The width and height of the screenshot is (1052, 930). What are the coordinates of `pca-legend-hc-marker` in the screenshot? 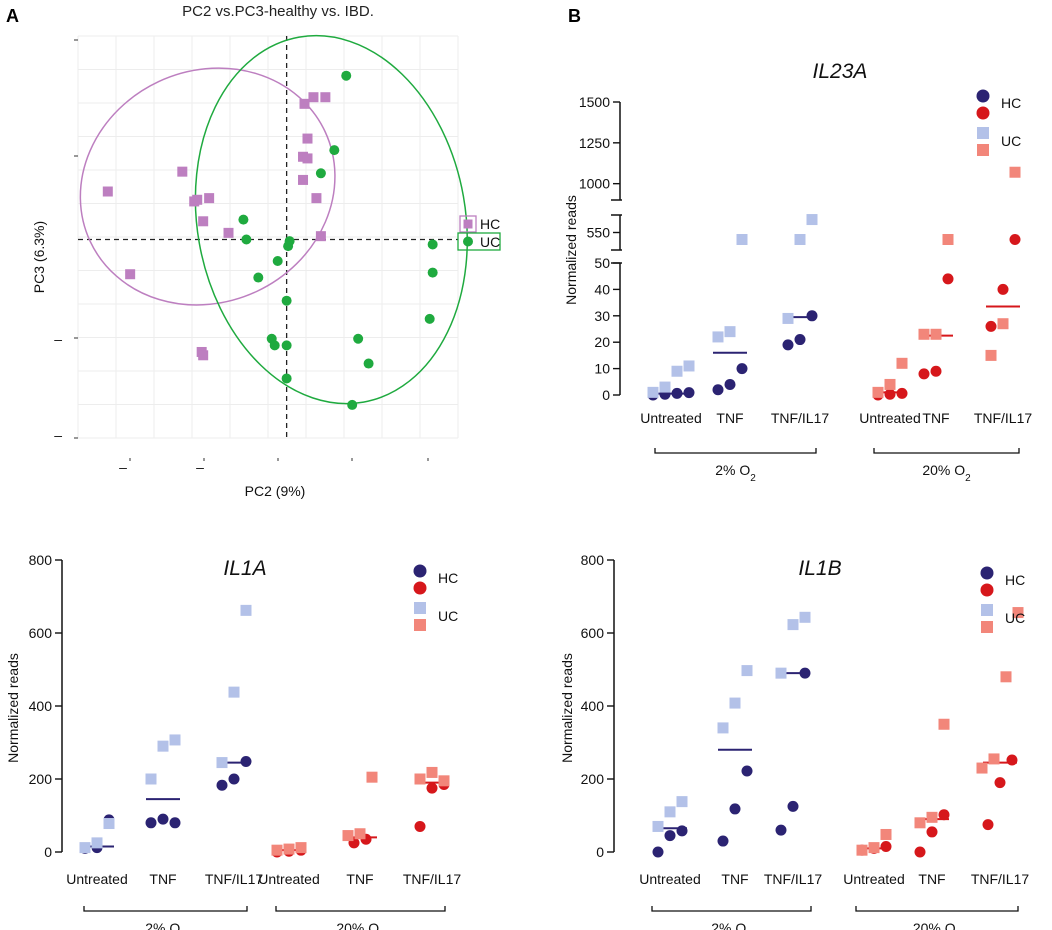 It's located at (468, 224).